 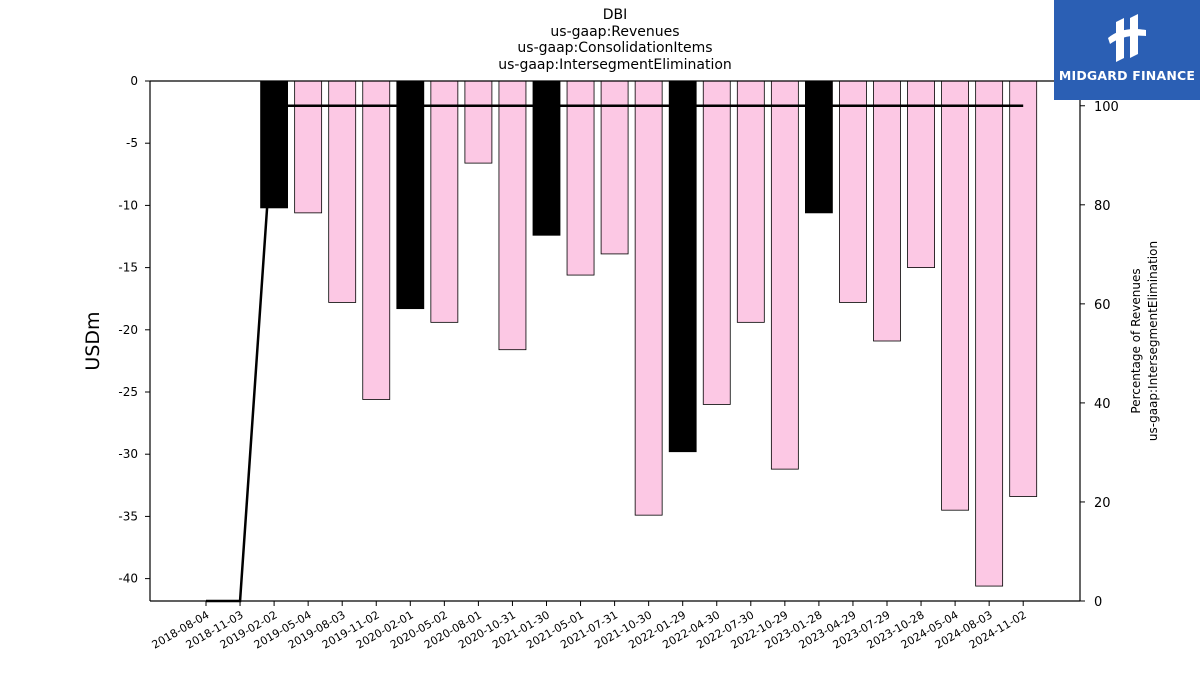 What do you see at coordinates (1102, 404) in the screenshot?
I see `y2-tick-label: 40` at bounding box center [1102, 404].